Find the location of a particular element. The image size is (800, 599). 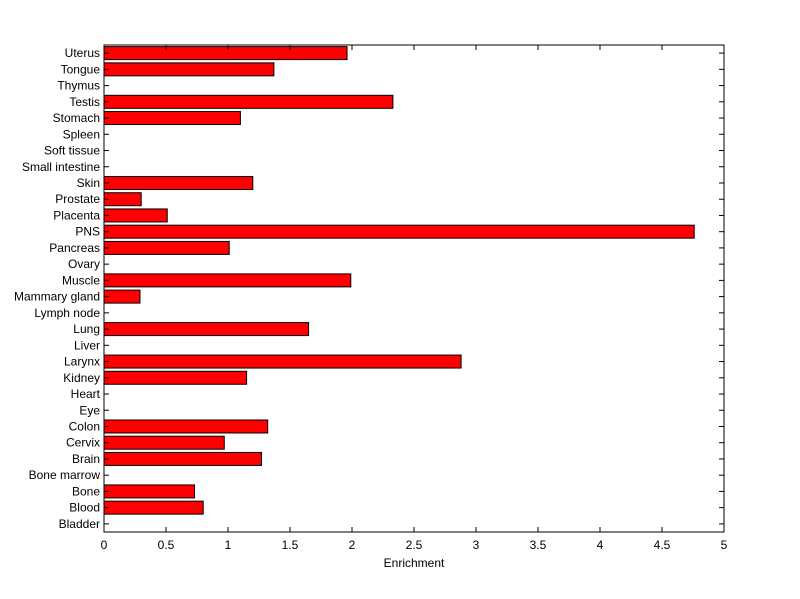

x-tick-label: 2 is located at coordinates (352, 545).